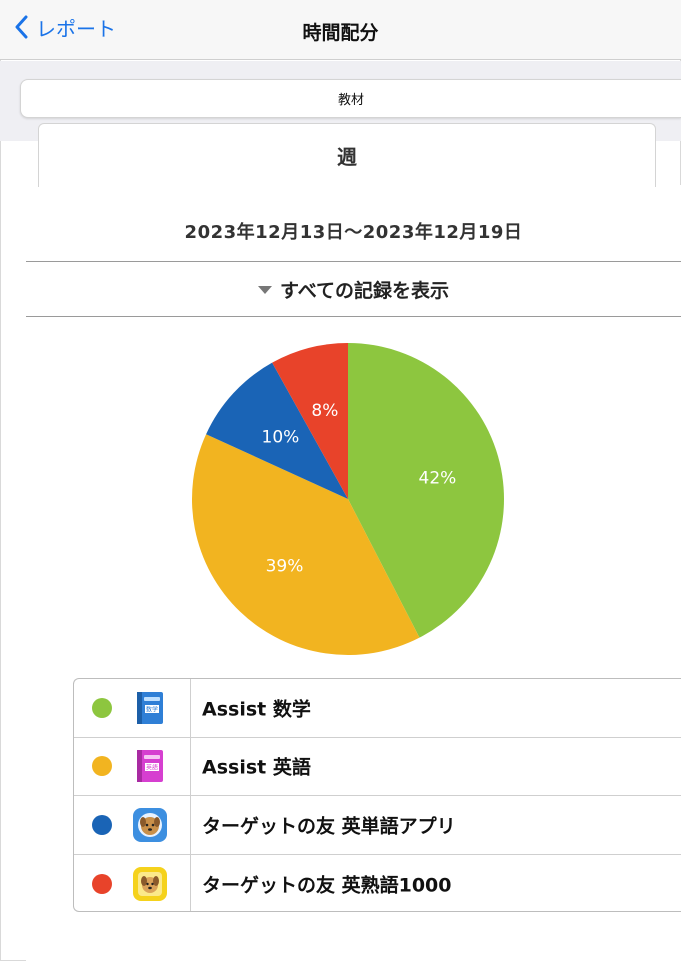  I want to click on legend-row: 数学 Assist 数学, so click(377, 708).